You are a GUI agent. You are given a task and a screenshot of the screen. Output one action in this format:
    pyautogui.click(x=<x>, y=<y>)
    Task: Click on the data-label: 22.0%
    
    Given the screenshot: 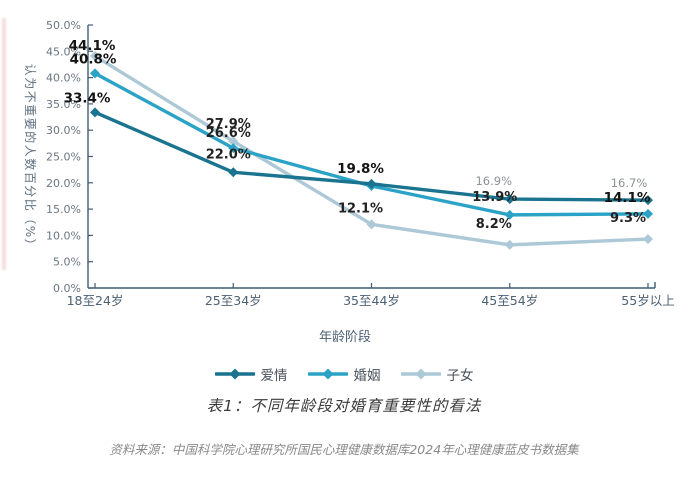 What is the action you would take?
    pyautogui.click(x=228, y=154)
    